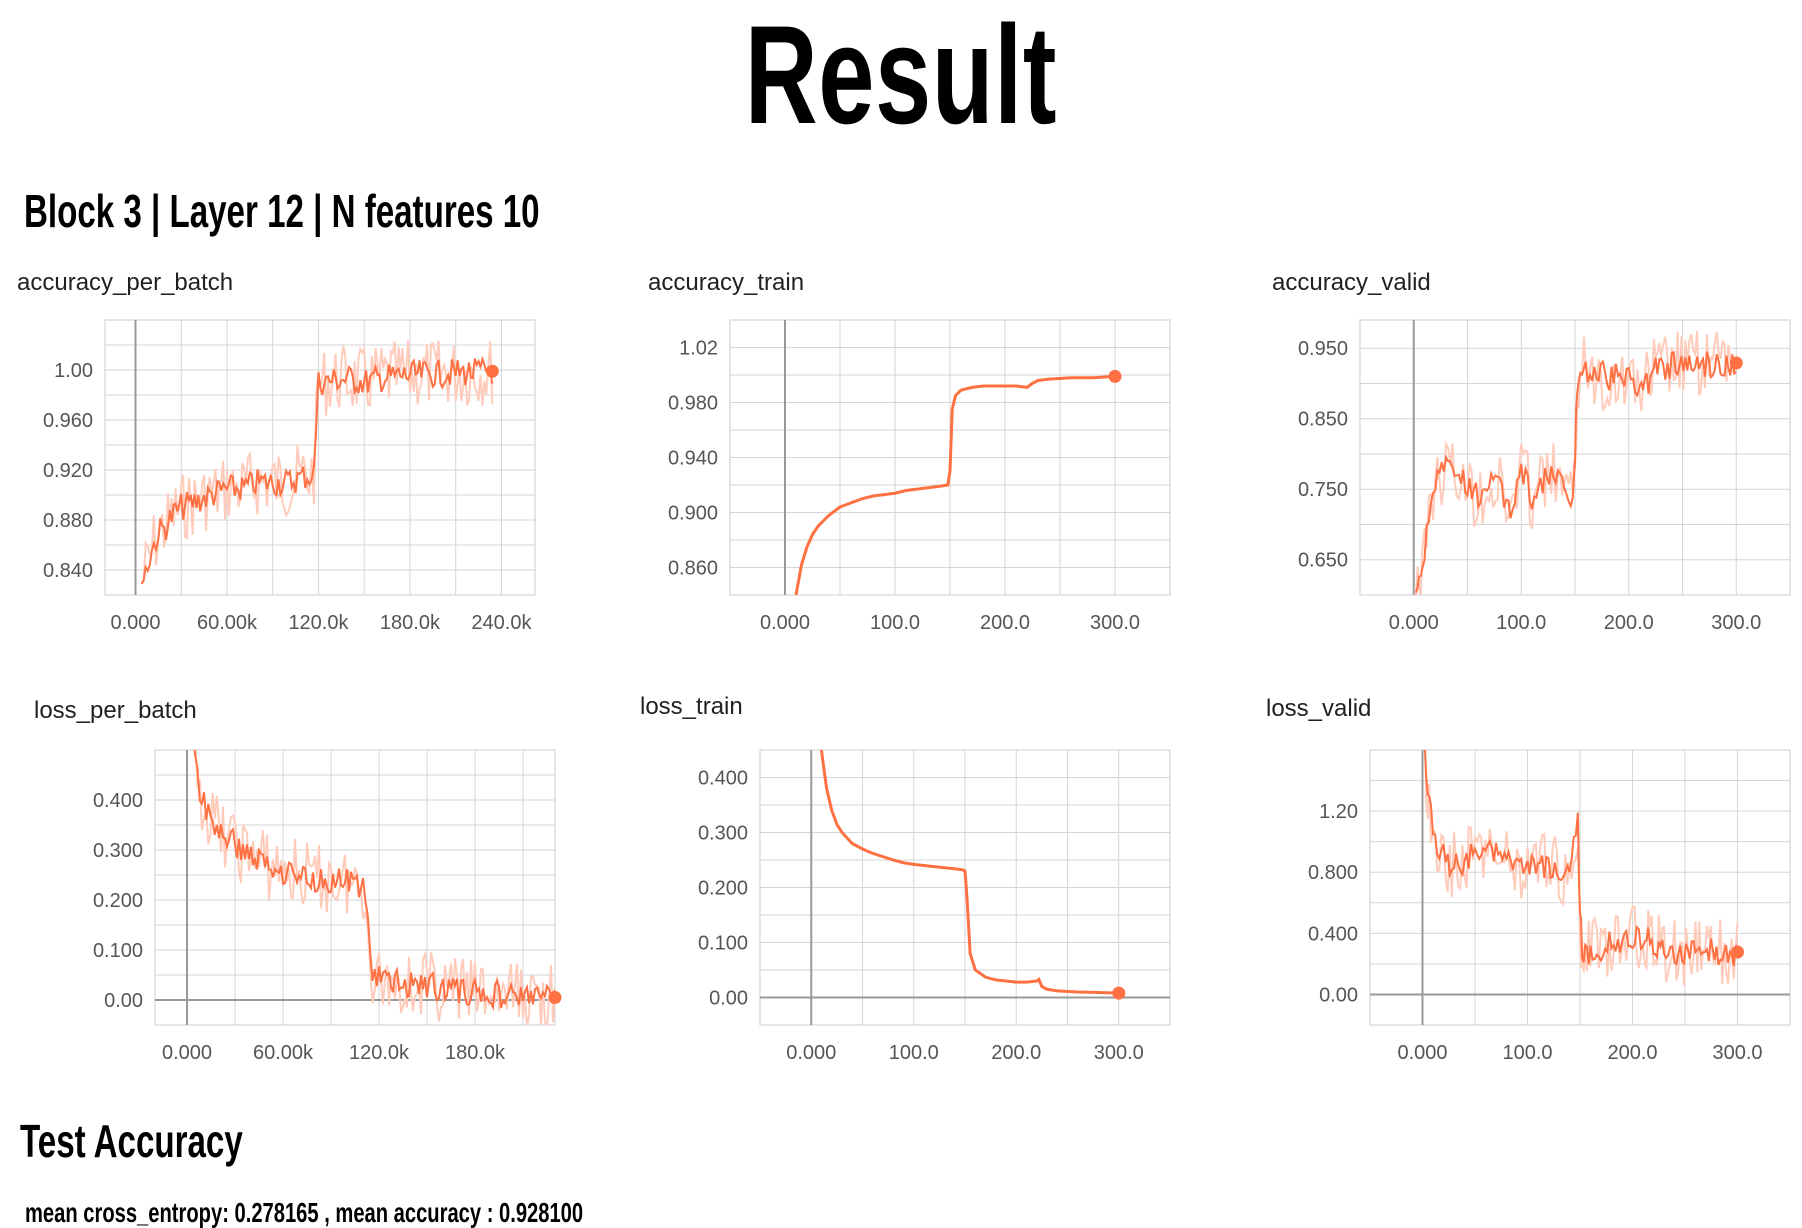  I want to click on y-tick-label: 0.800, so click(1333, 873).